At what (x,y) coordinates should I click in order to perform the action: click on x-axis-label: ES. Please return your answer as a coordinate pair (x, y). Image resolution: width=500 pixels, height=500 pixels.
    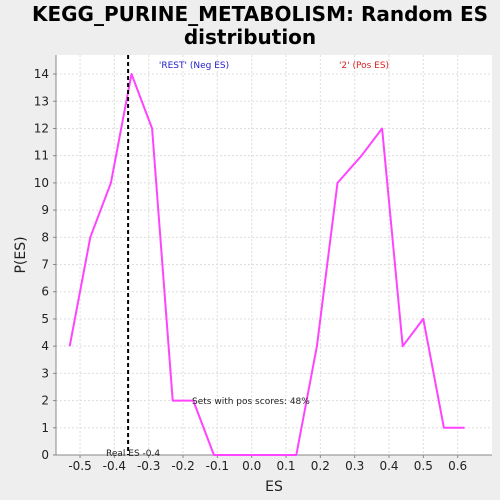
    Looking at the image, I should click on (274, 487).